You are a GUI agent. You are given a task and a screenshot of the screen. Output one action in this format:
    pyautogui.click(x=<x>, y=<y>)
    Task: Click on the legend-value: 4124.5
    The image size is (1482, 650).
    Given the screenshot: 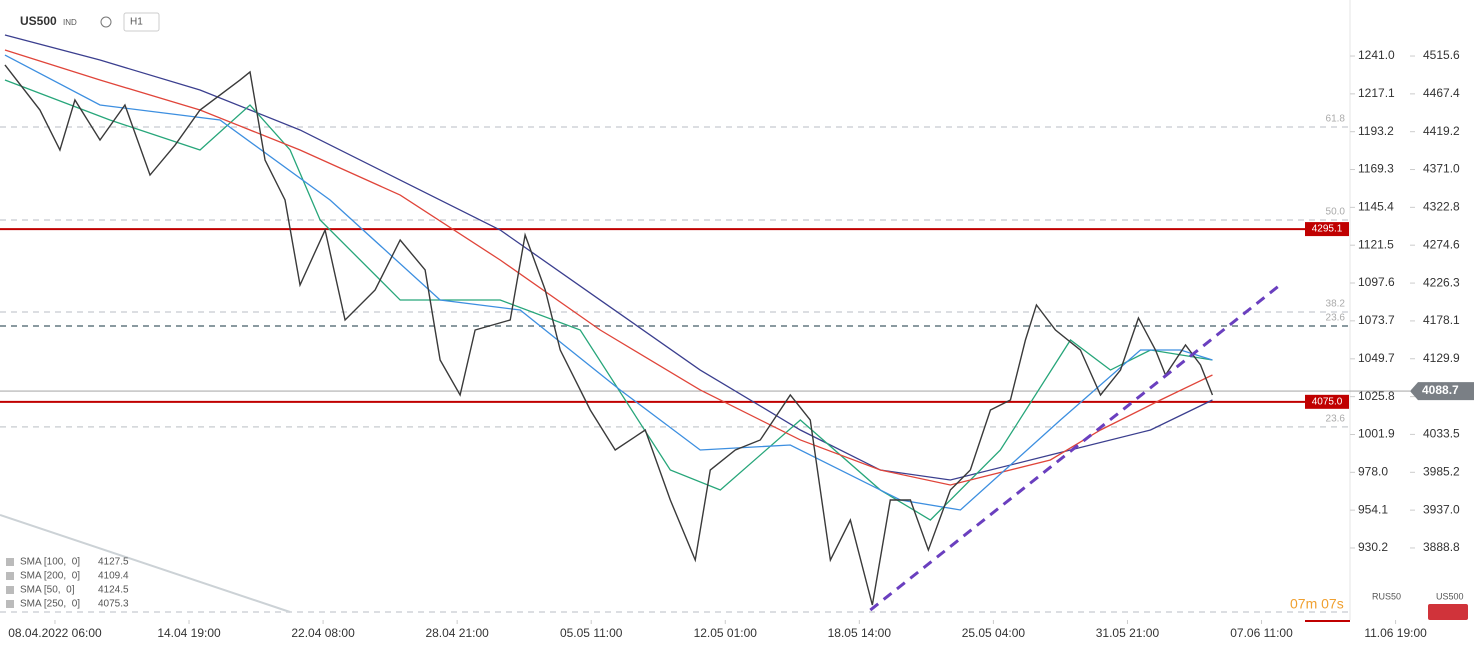 What is the action you would take?
    pyautogui.click(x=113, y=590)
    